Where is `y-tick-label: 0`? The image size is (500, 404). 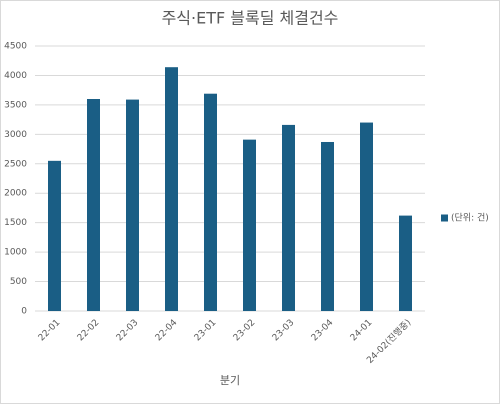 y-tick-label: 0 is located at coordinates (24, 312).